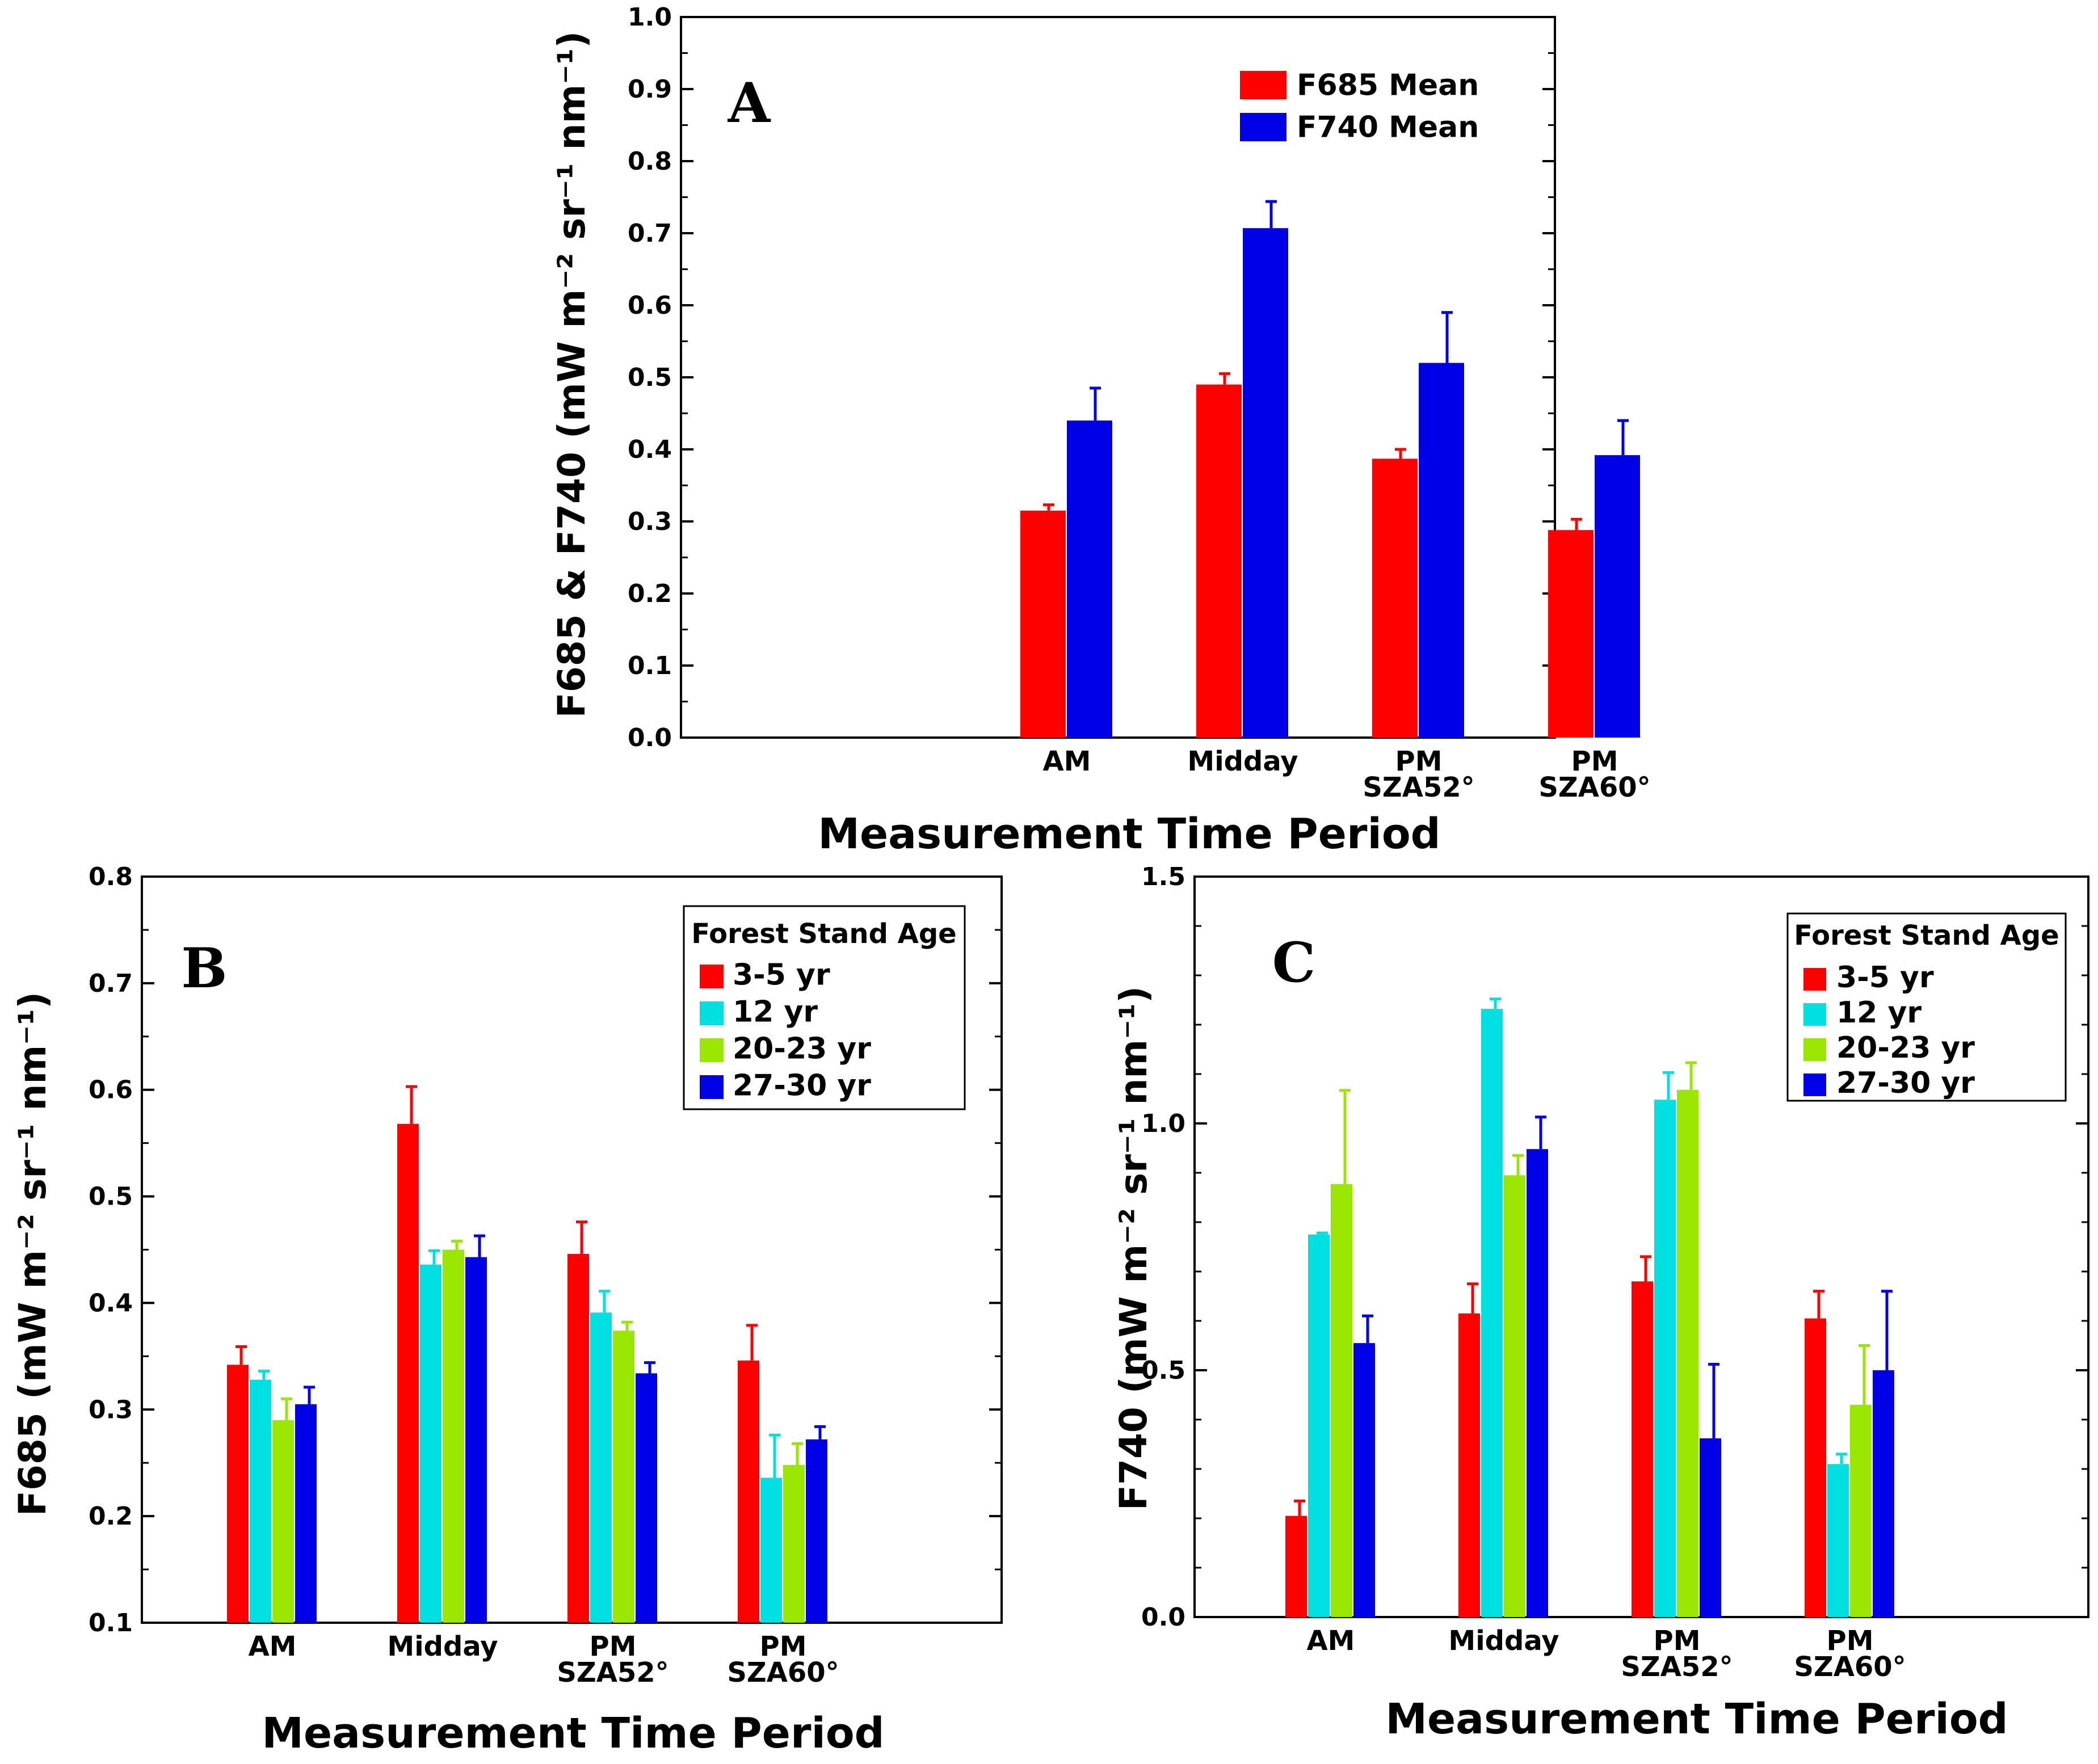 The height and width of the screenshot is (1764, 2098). I want to click on y-tick-label: 1.5, so click(1163, 876).